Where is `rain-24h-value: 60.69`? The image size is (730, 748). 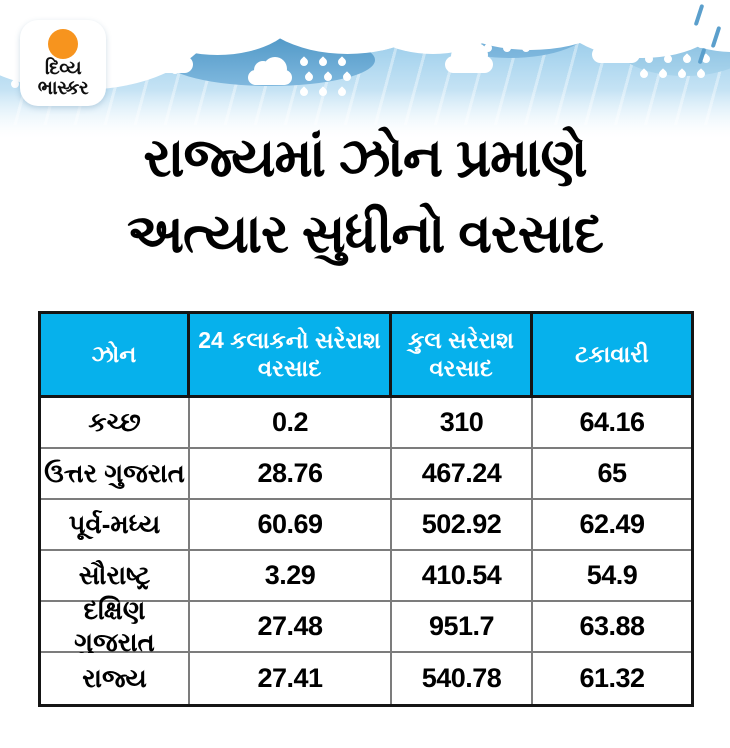 rain-24h-value: 60.69 is located at coordinates (291, 525).